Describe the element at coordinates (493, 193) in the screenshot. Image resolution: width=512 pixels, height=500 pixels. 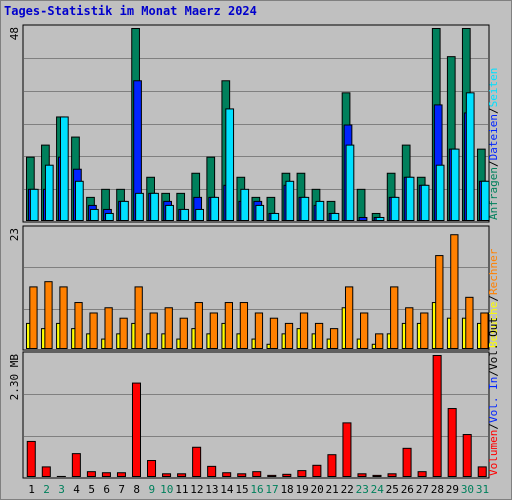
I see `legend-label-0: Anfragen` at that location.